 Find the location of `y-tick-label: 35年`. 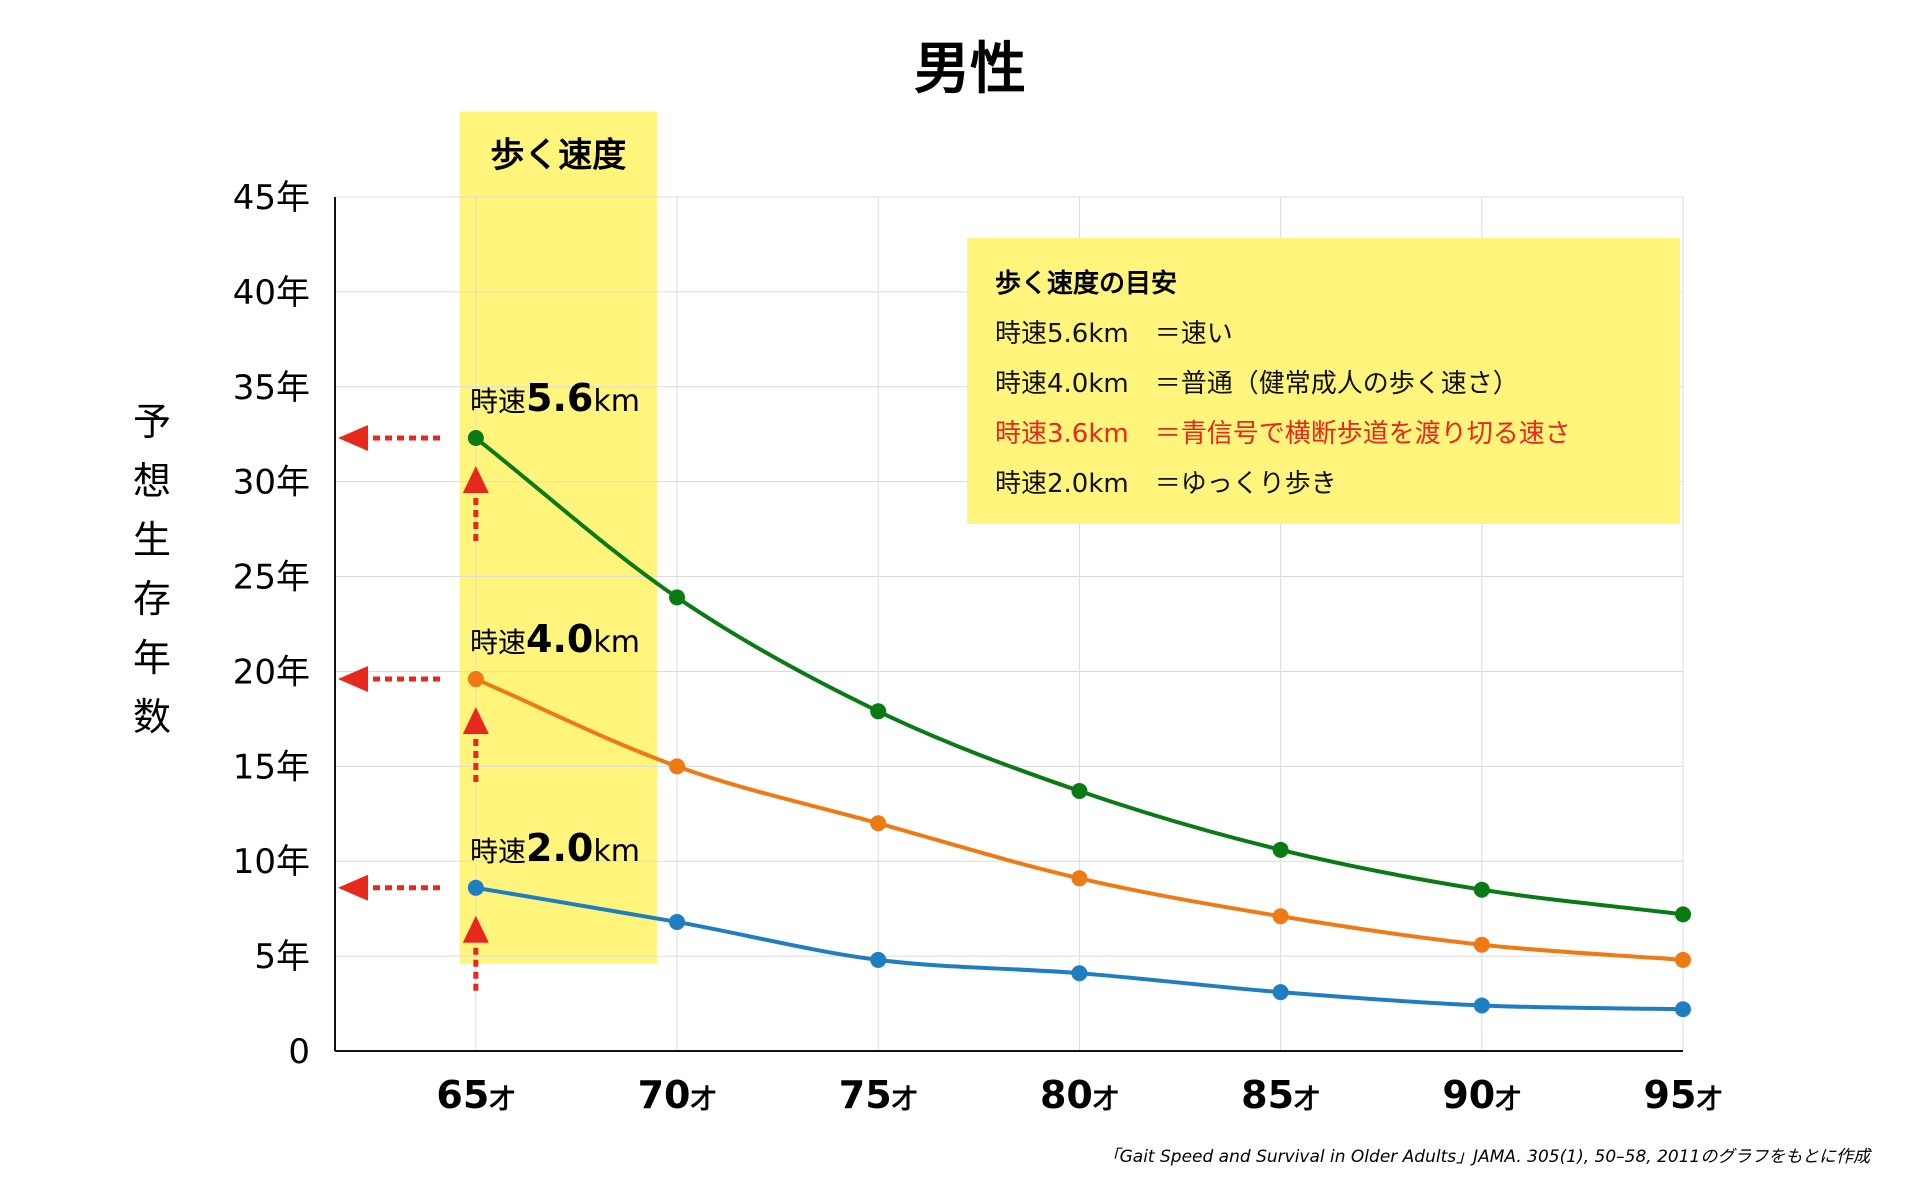

y-tick-label: 35年 is located at coordinates (271, 388).